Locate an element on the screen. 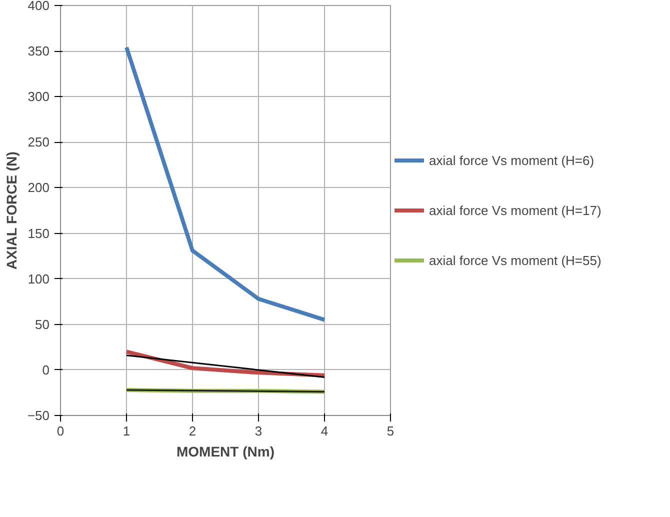 The width and height of the screenshot is (670, 517). legend-label: axial force Vs moment (H=6) is located at coordinates (511, 160).